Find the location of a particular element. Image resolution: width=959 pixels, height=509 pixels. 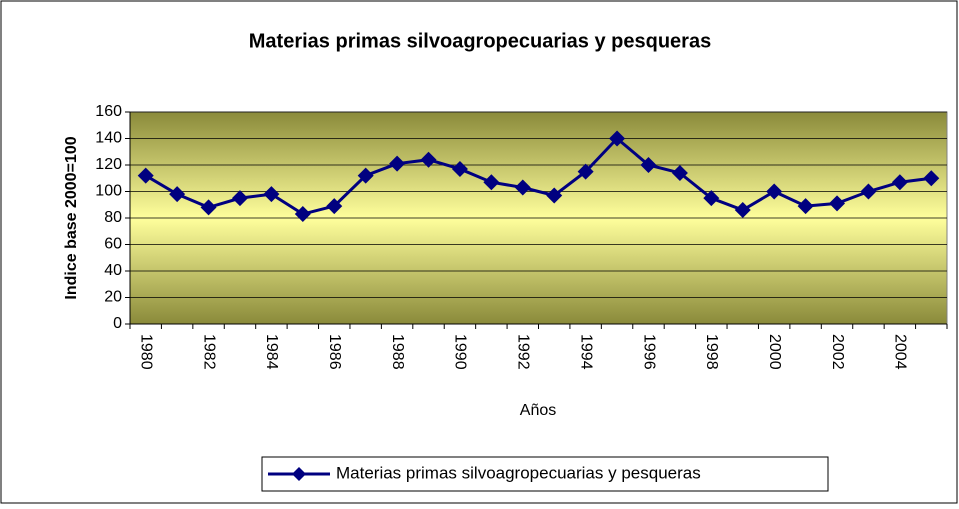

x-tick-label: 1996 is located at coordinates (648, 352).